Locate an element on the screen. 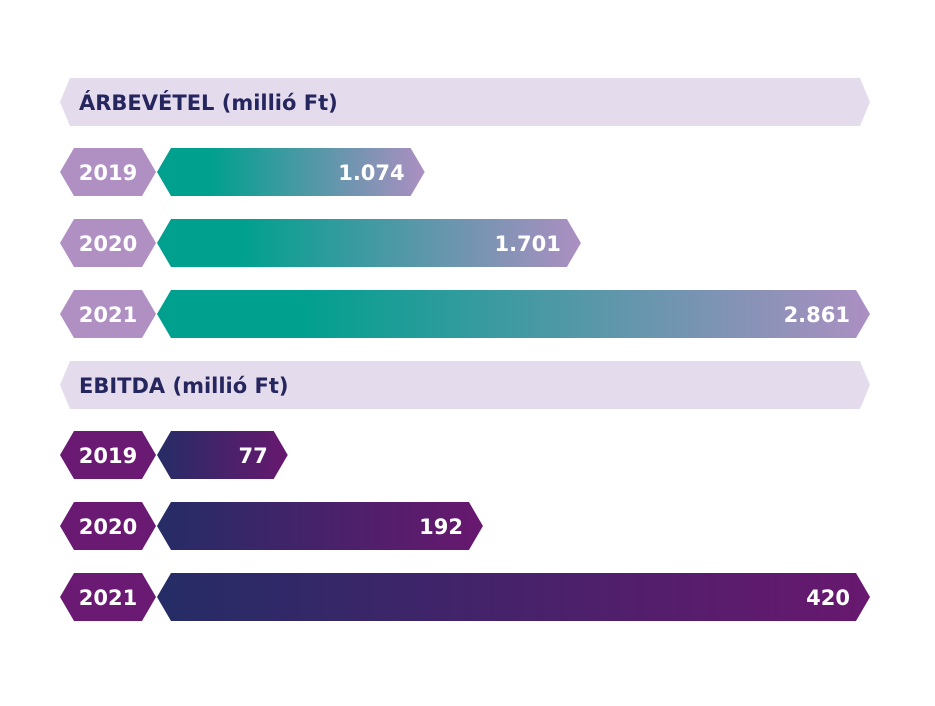  bar-value-label: 420 is located at coordinates (828, 598).